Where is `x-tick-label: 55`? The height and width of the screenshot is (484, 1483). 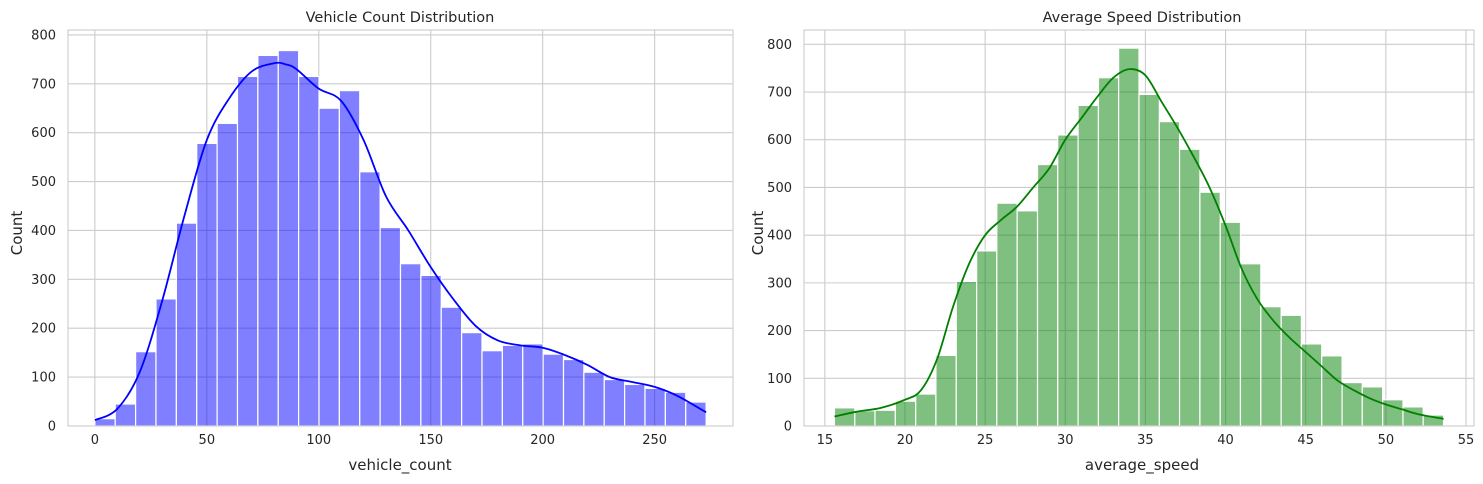
x-tick-label: 55 is located at coordinates (1466, 440).